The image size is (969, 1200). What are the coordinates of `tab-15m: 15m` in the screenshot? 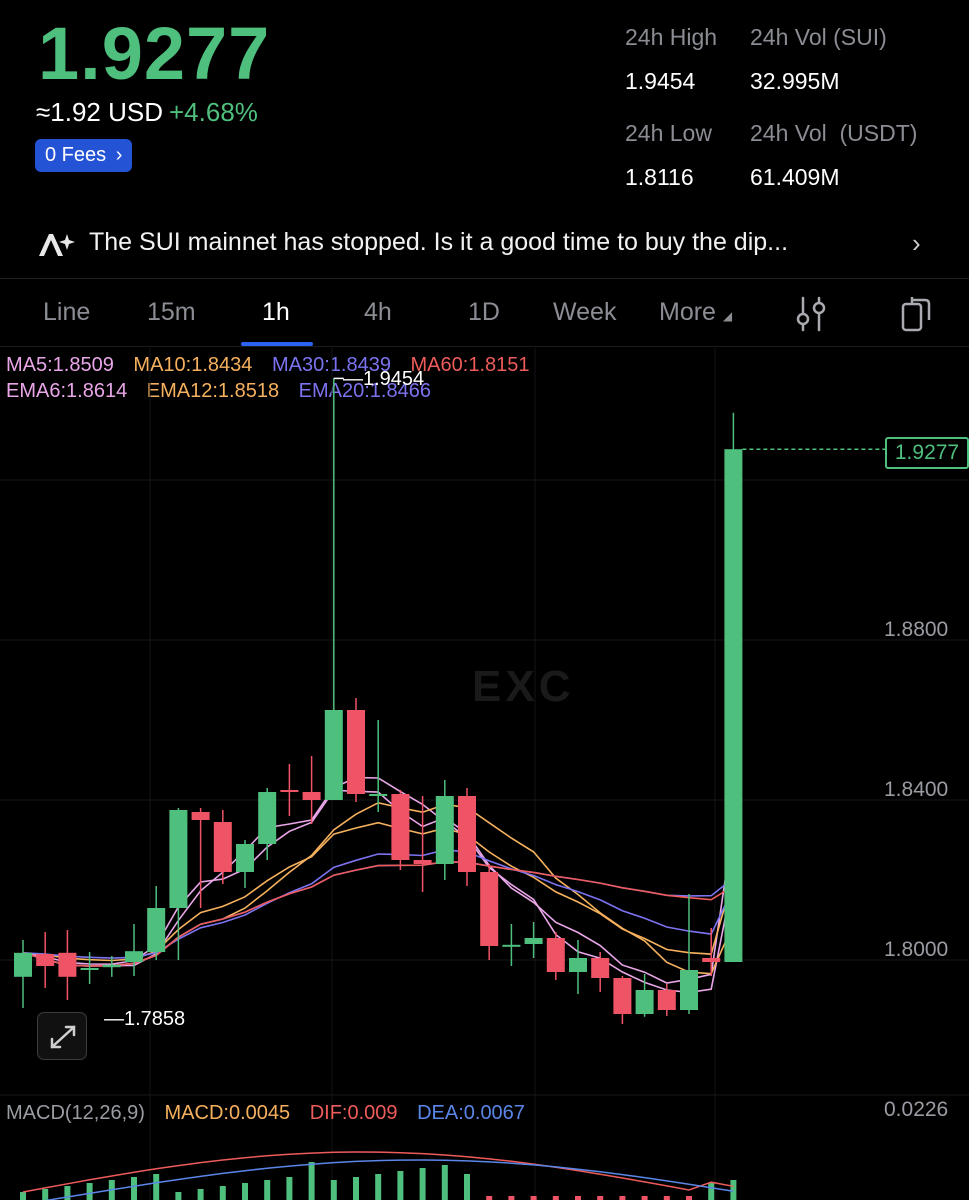 It's located at (171, 312).